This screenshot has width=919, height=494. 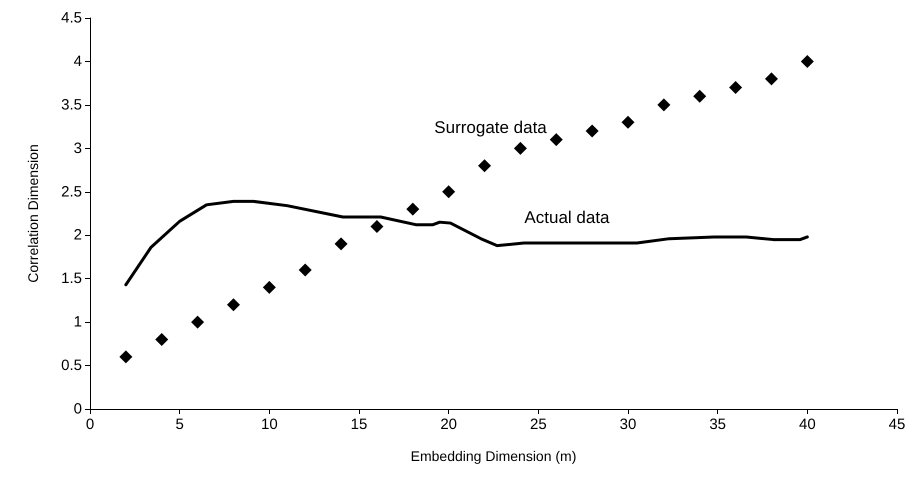 I want to click on y-tick-label: 3, so click(x=78, y=148).